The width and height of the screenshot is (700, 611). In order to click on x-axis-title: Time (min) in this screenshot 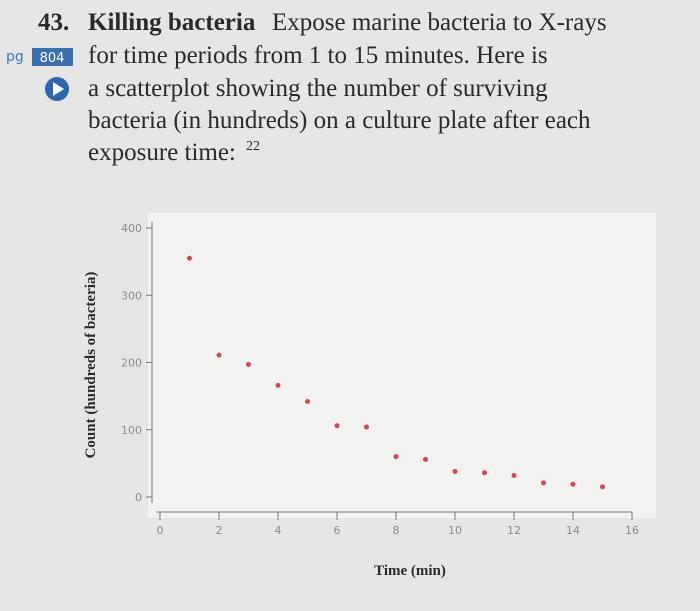, I will do `click(410, 571)`.